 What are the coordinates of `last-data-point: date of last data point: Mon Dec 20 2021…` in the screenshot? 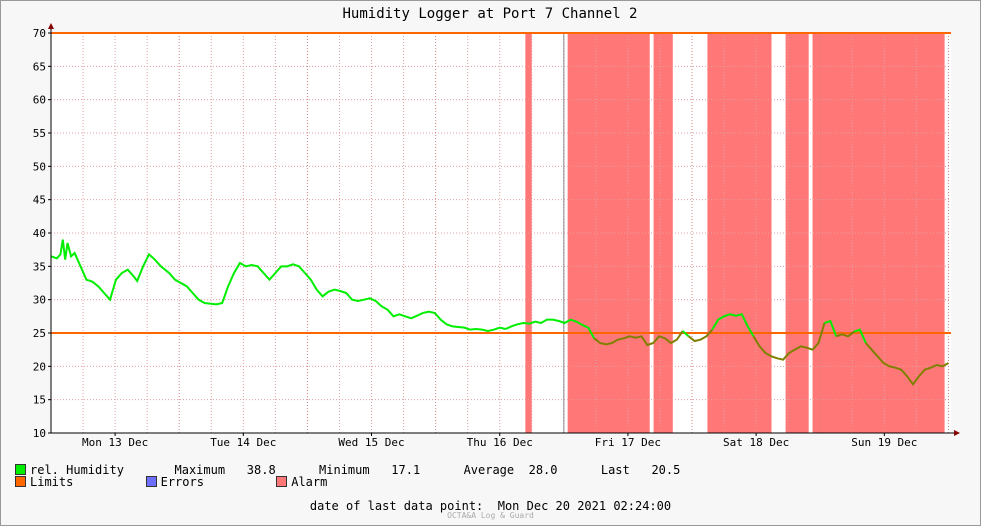 It's located at (490, 506).